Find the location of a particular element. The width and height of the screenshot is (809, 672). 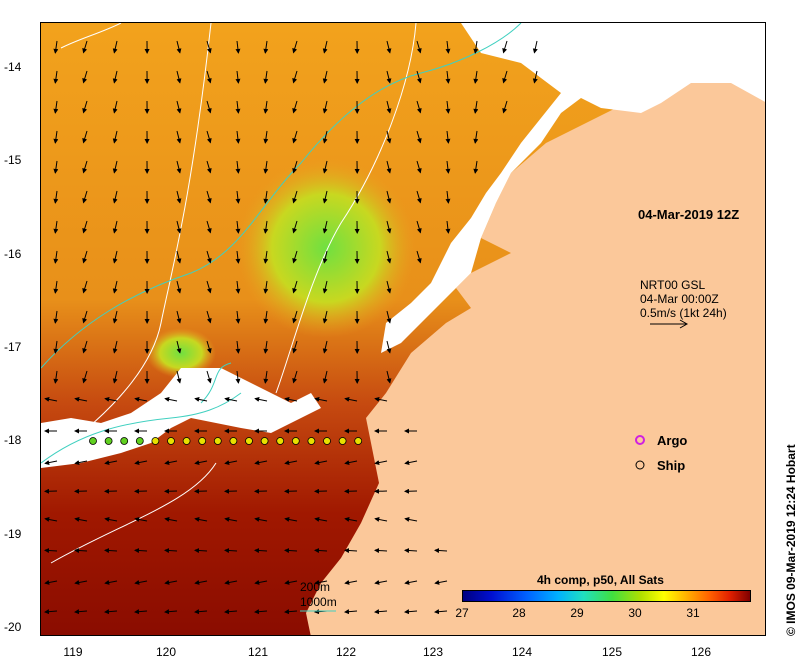

ship-track is located at coordinates (226, 441).